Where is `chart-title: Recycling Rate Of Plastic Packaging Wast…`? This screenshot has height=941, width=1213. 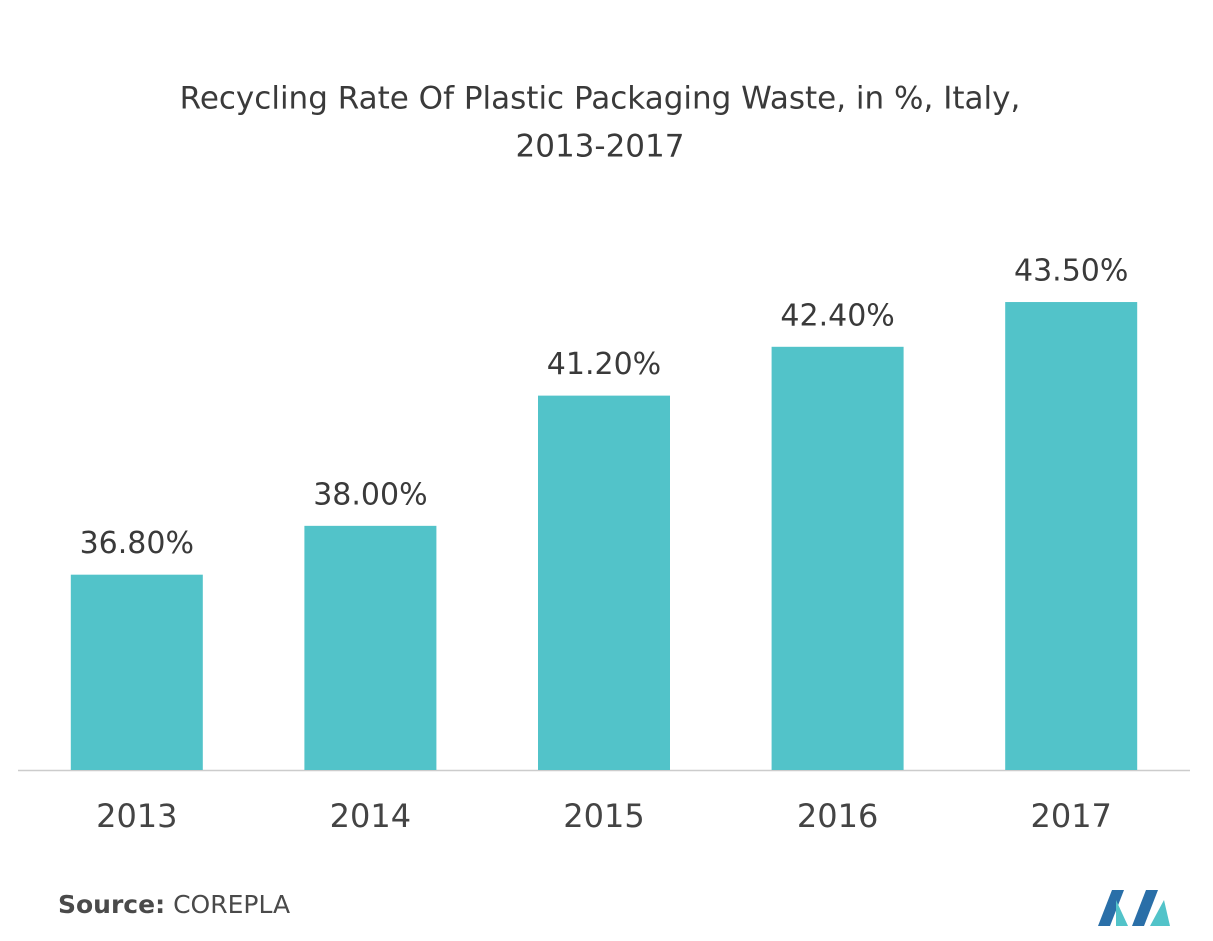
chart-title: Recycling Rate Of Plastic Packaging Wast… is located at coordinates (600, 99).